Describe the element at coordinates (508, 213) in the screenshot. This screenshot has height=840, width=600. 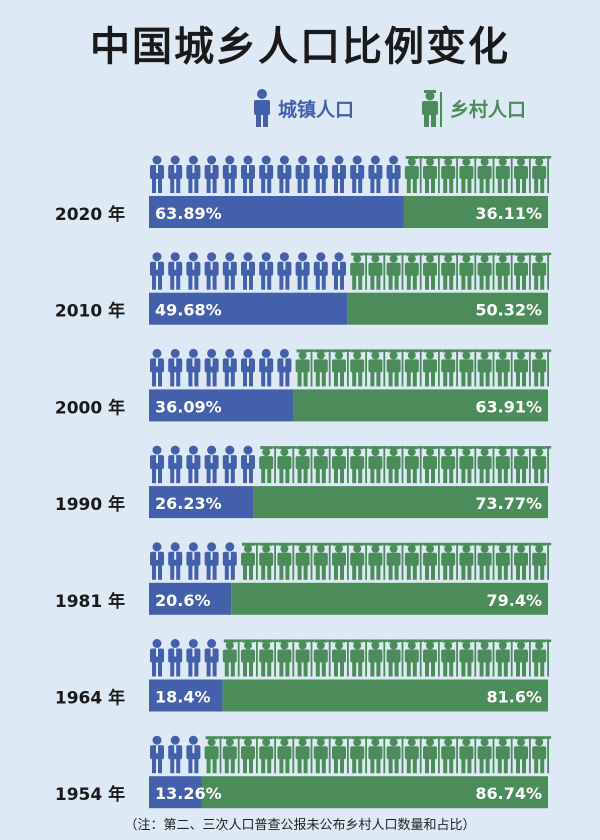
I see `data-label-rural: 36.11%` at that location.